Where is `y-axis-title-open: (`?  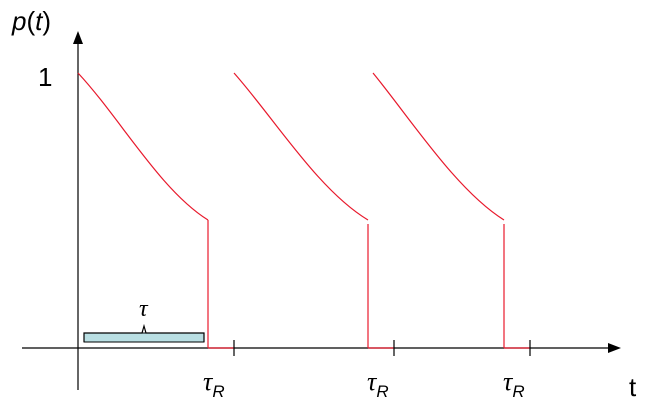
y-axis-title-open: ( is located at coordinates (30, 21).